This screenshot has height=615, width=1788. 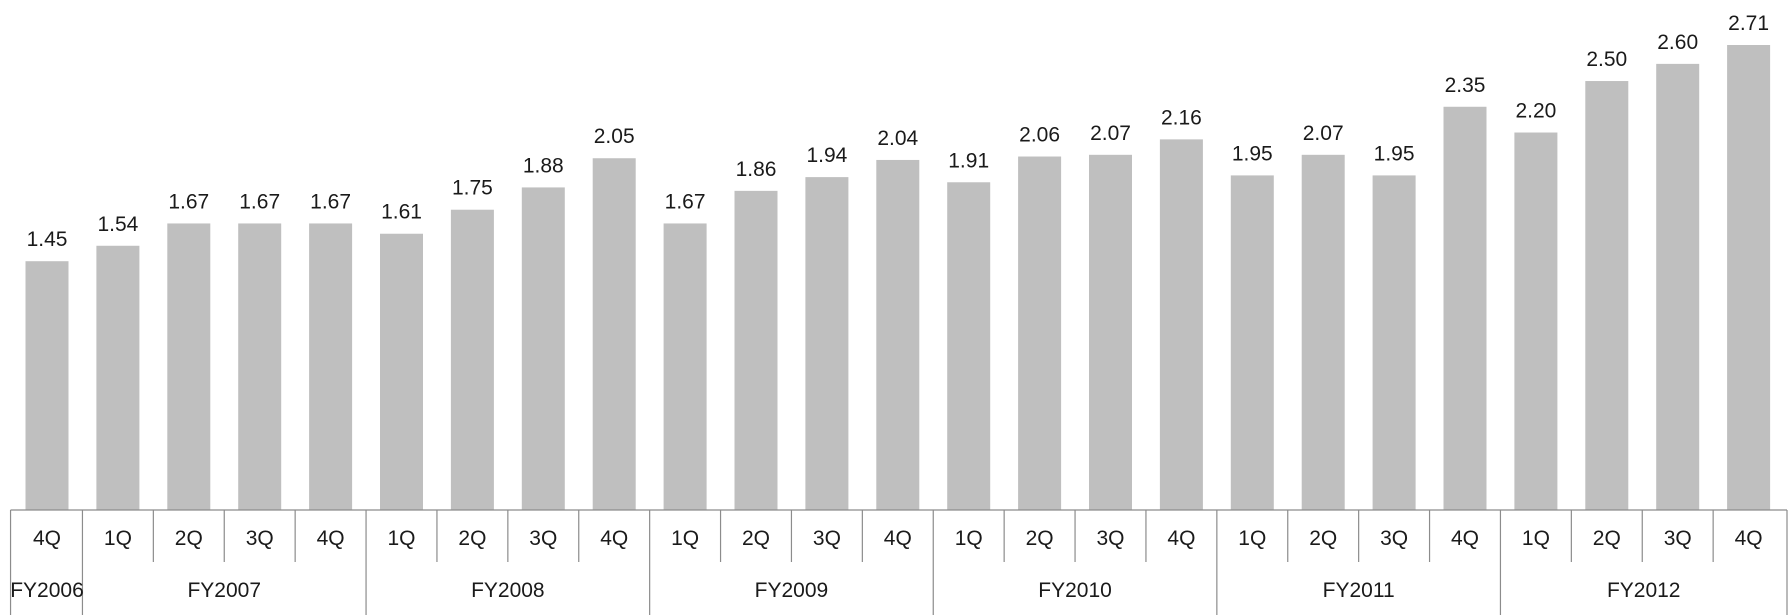 I want to click on value-label-7: 1.88, so click(x=543, y=165).